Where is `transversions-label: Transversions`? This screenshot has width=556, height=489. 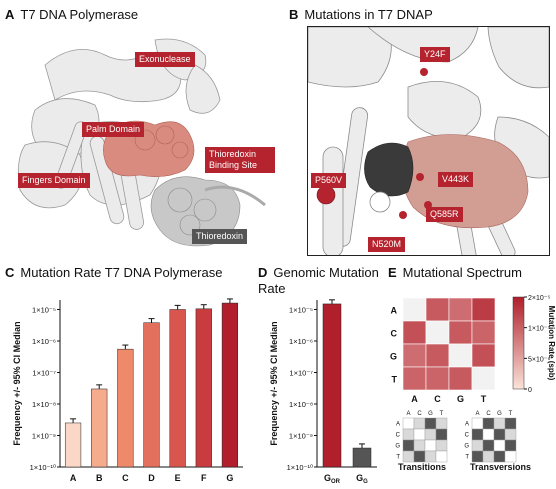
transversions-label: Transversions is located at coordinates (501, 467).